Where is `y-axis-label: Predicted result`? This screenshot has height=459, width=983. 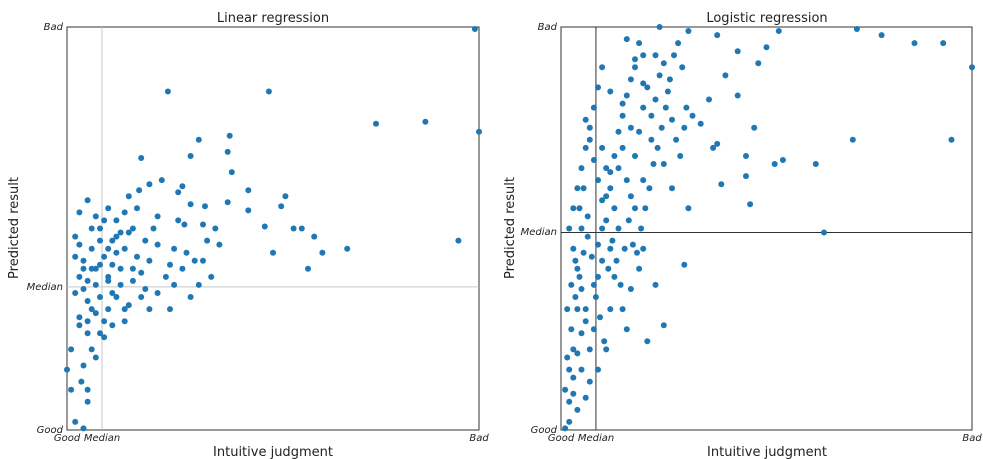 y-axis-label: Predicted result is located at coordinates (14, 228).